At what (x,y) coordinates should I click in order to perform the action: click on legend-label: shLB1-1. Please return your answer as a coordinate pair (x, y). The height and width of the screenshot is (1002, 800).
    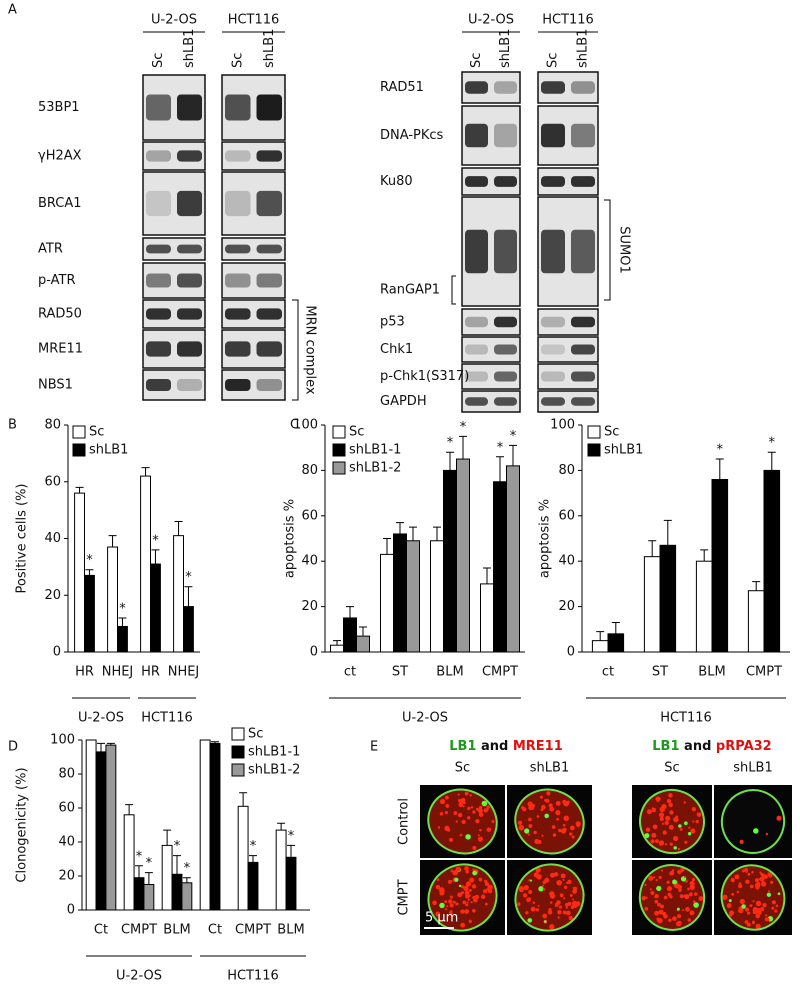
    Looking at the image, I should click on (274, 752).